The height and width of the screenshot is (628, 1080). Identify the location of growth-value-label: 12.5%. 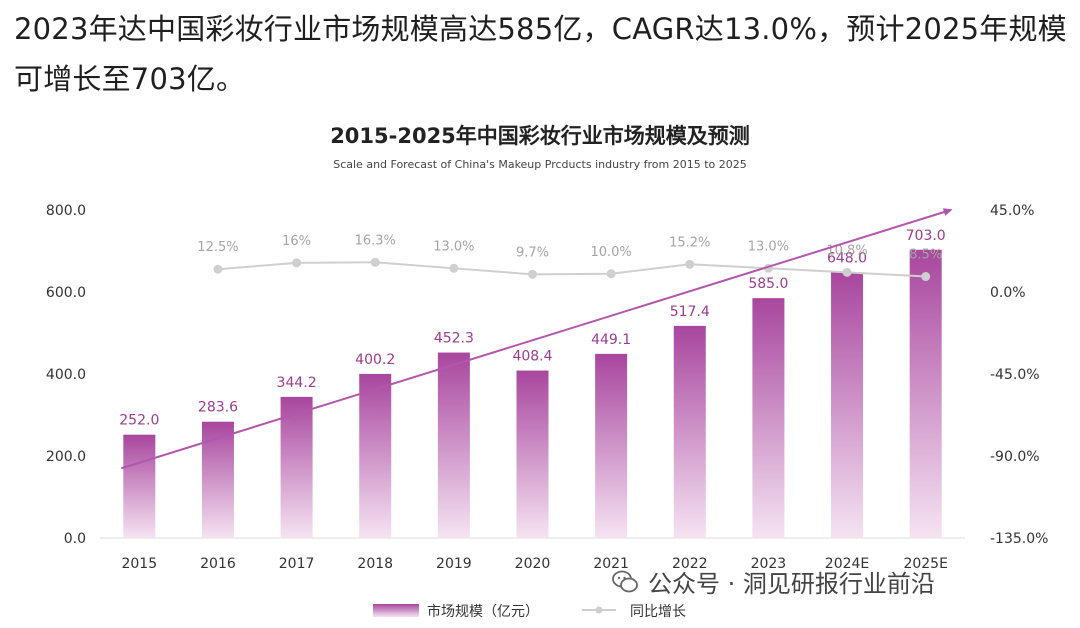
(217, 247).